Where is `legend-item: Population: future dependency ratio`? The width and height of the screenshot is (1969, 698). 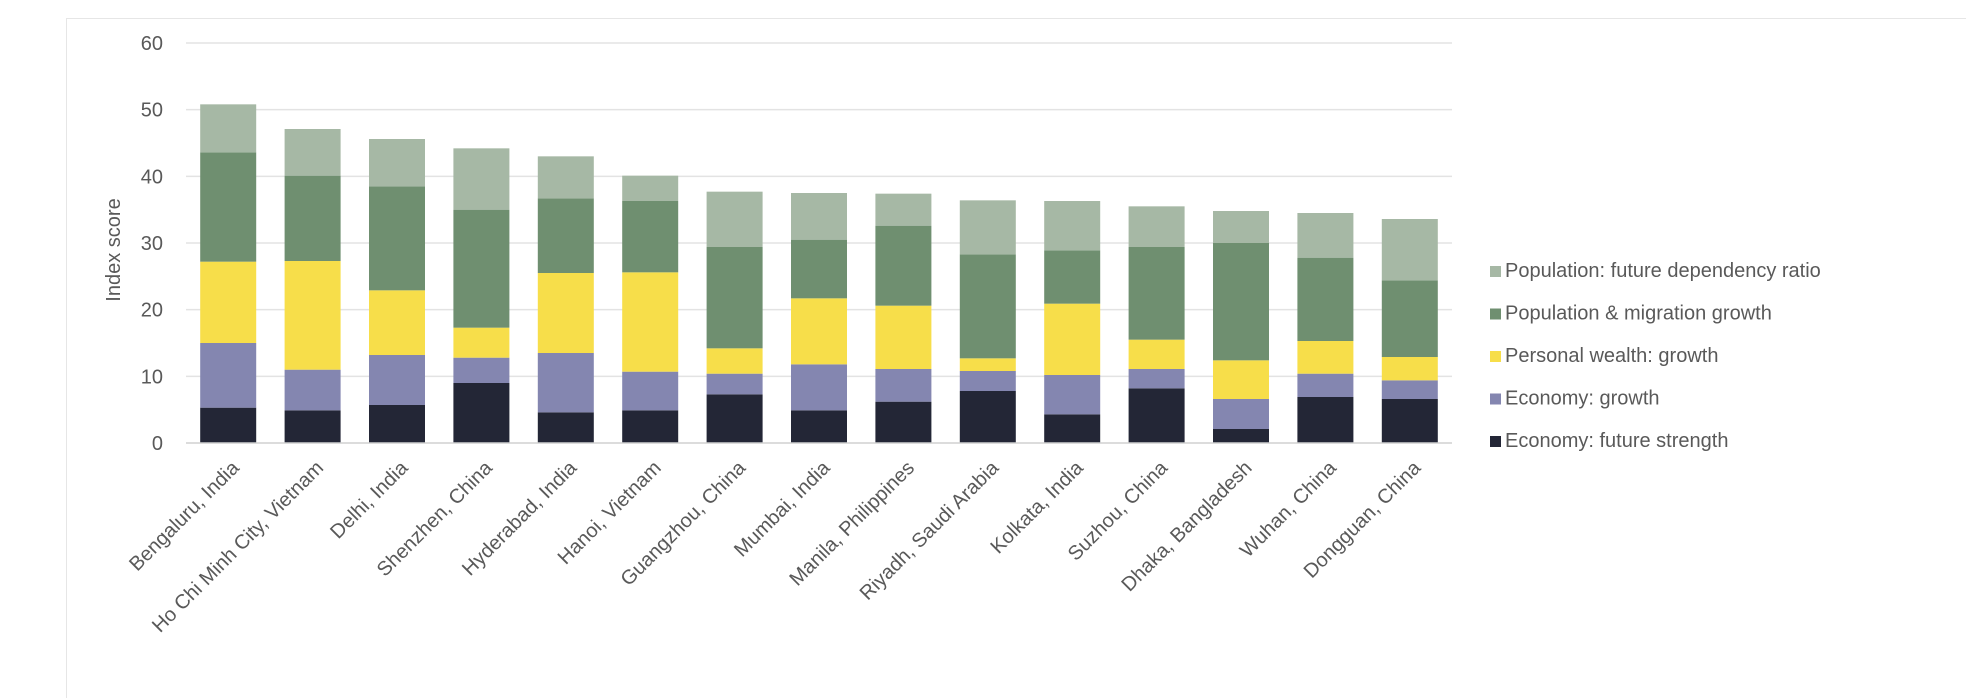
legend-item: Population: future dependency ratio is located at coordinates (1655, 271).